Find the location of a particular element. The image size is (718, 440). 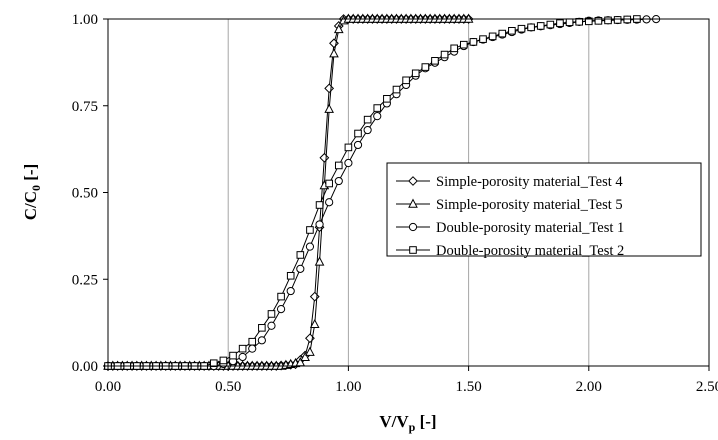

y-axis-label: C/C0 [-] is located at coordinates (32, 192).